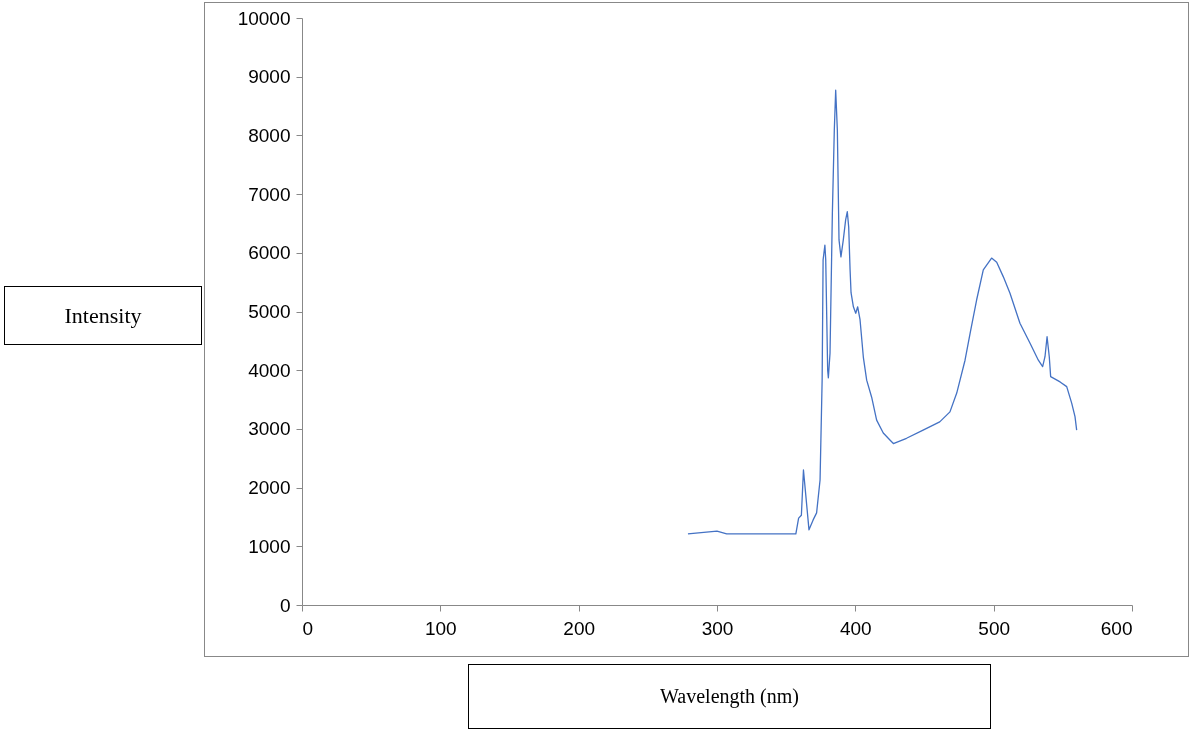 The width and height of the screenshot is (1197, 731). What do you see at coordinates (103, 315) in the screenshot?
I see `y-axis-title: Intensity` at bounding box center [103, 315].